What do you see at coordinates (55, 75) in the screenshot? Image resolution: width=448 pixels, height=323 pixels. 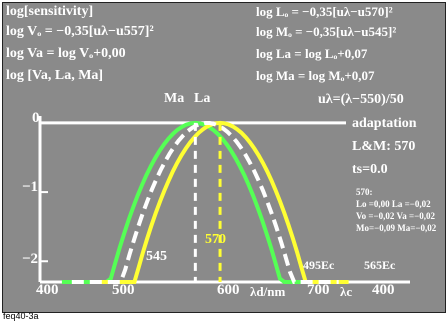 I see `header-left-line4: log [Va, La, Ma]` at bounding box center [55, 75].